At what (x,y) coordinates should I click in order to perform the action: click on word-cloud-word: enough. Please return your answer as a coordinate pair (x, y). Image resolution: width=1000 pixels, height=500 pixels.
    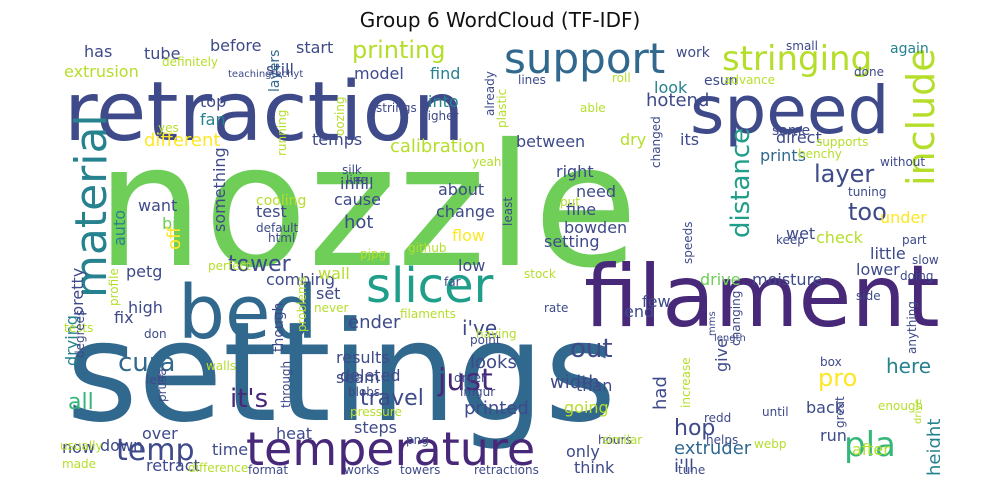
    Looking at the image, I should click on (901, 406).